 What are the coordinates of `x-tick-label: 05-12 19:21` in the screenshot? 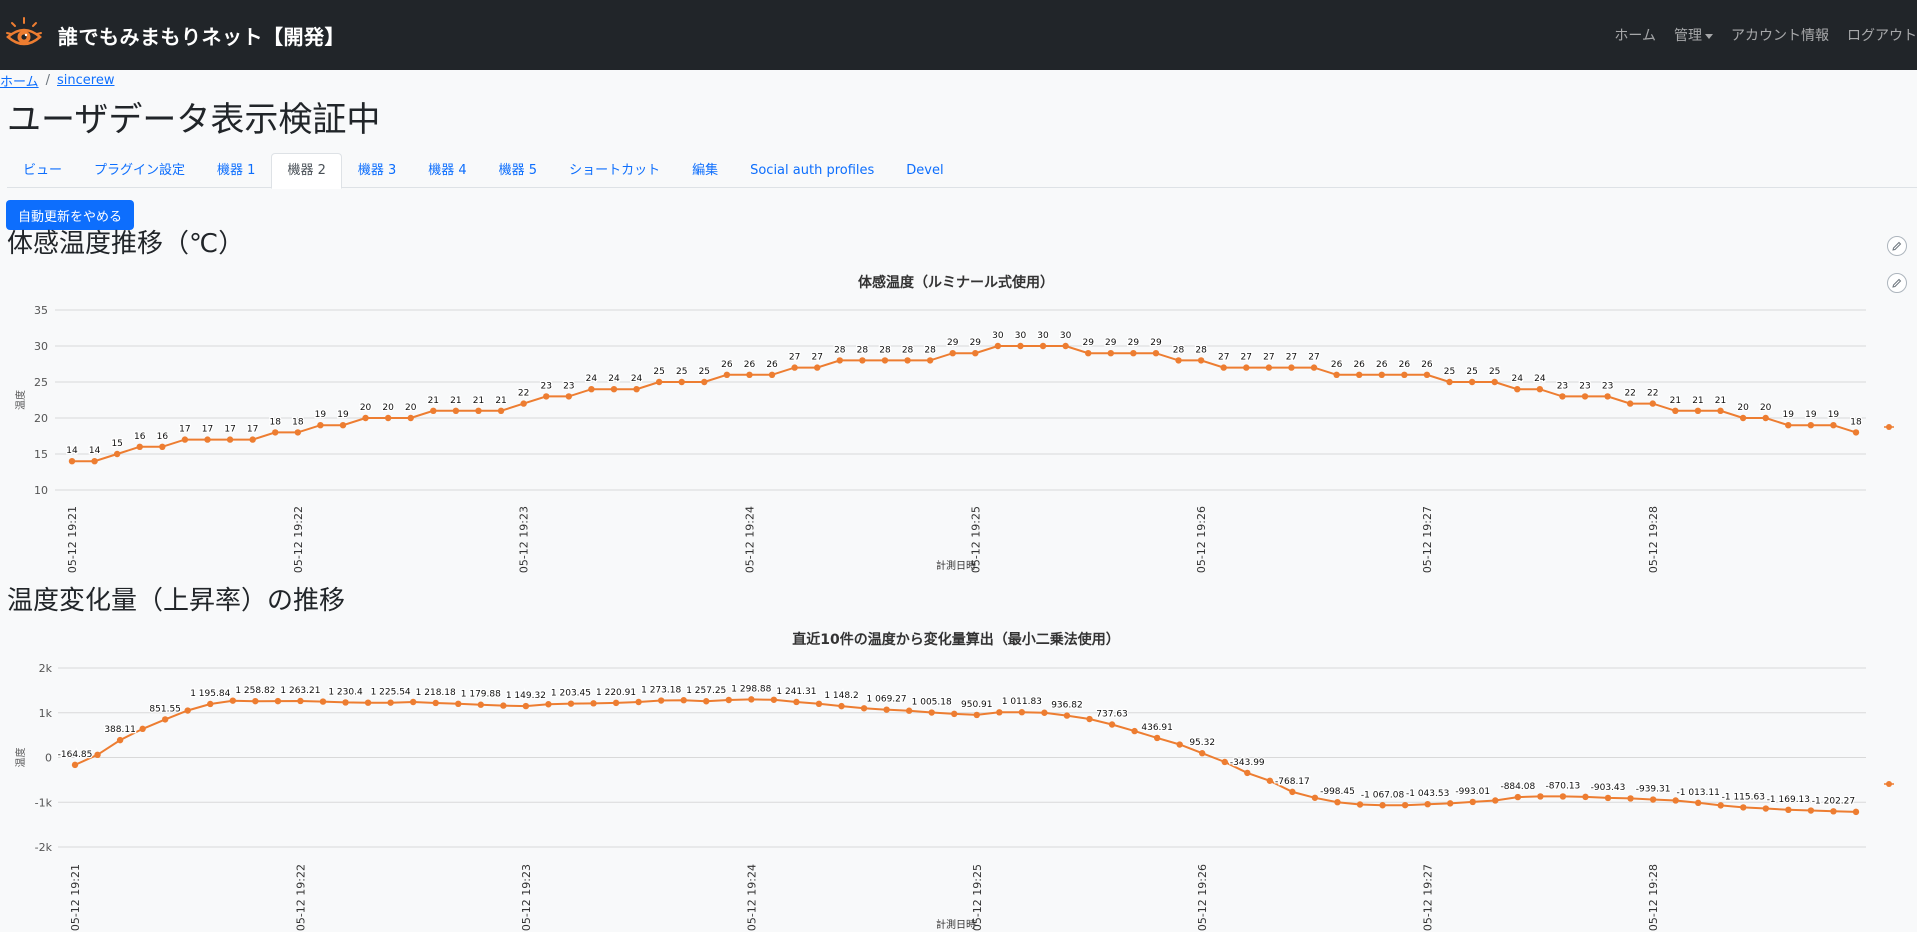 It's located at (72, 539).